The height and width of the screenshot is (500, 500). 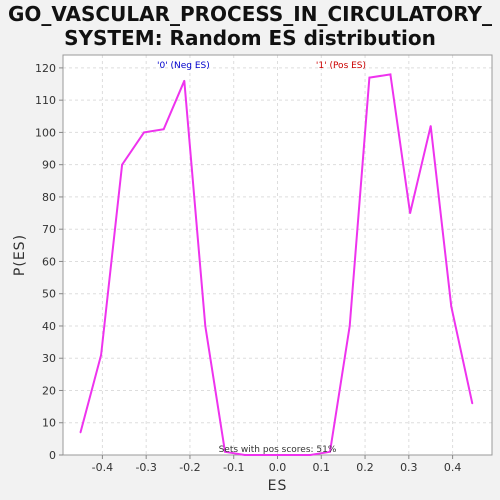 What do you see at coordinates (278, 467) in the screenshot?
I see `x-tick-label: 0.0` at bounding box center [278, 467].